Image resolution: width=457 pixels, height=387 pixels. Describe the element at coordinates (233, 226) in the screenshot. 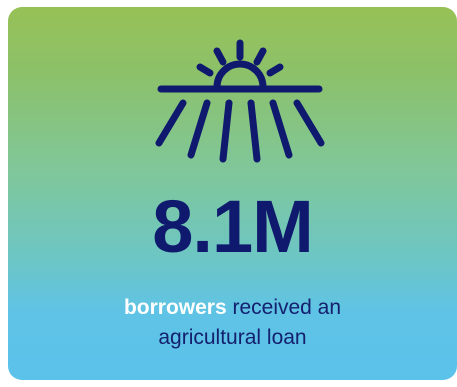

I see `stat-value: 8.1M` at that location.